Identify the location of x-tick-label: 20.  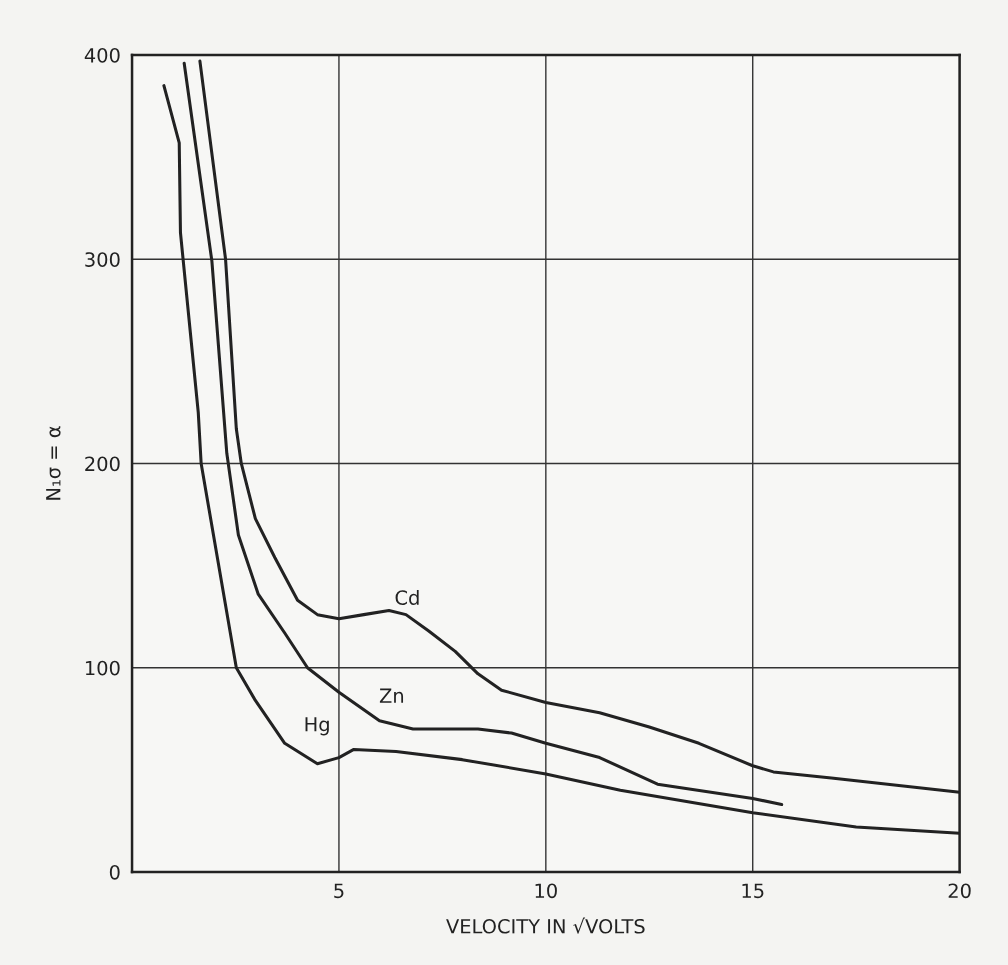
(959, 891).